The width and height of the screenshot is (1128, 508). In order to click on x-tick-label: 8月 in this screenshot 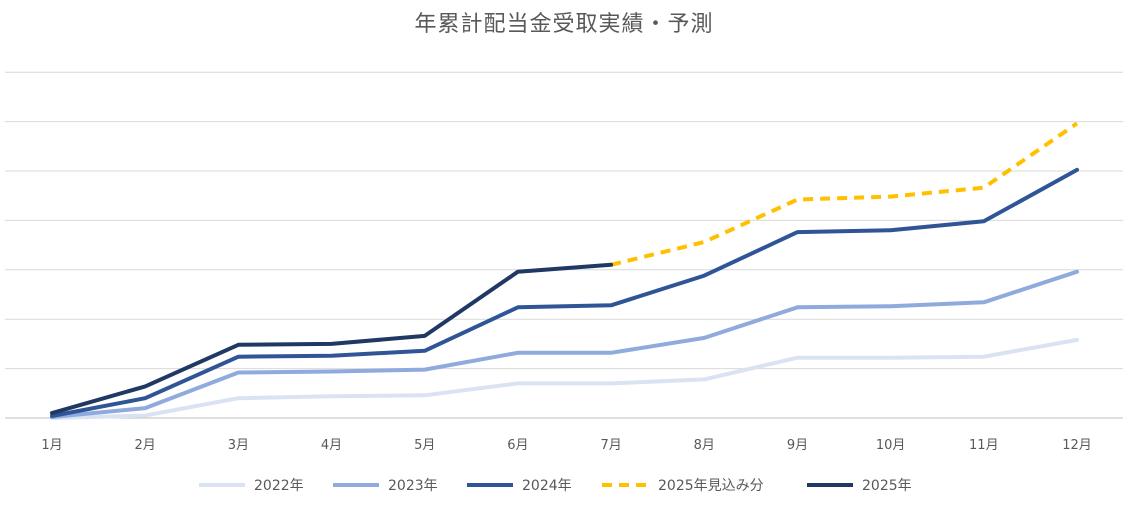, I will do `click(704, 445)`.